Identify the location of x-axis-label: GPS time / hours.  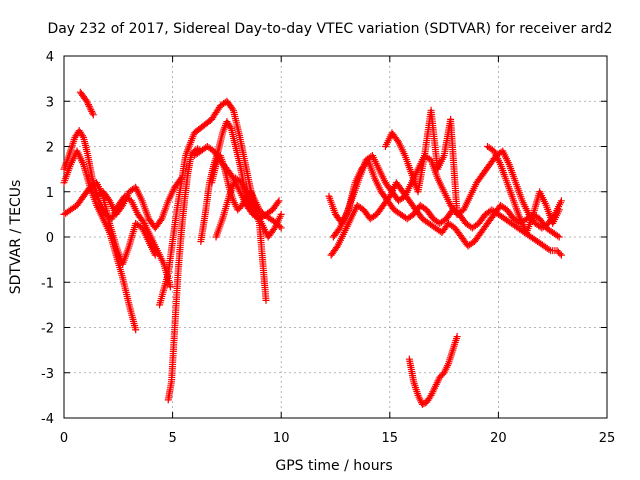
(333, 466).